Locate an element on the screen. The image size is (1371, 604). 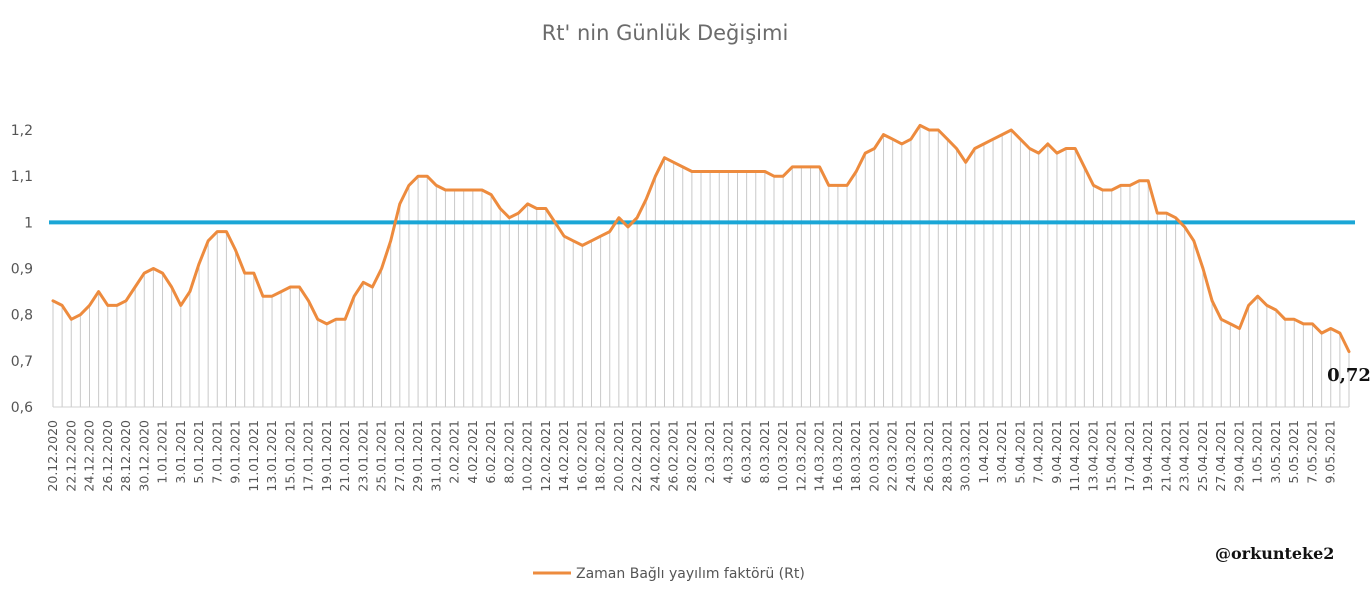
x-tick-label: 14.03.2021 is located at coordinates (819, 456).